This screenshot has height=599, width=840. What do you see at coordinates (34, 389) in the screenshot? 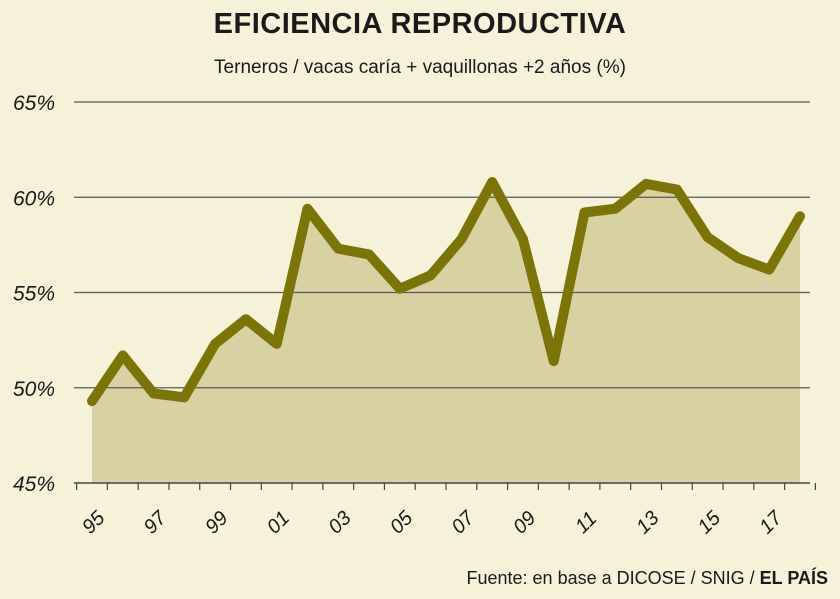
I see `y-tick-label: 50%` at bounding box center [34, 389].